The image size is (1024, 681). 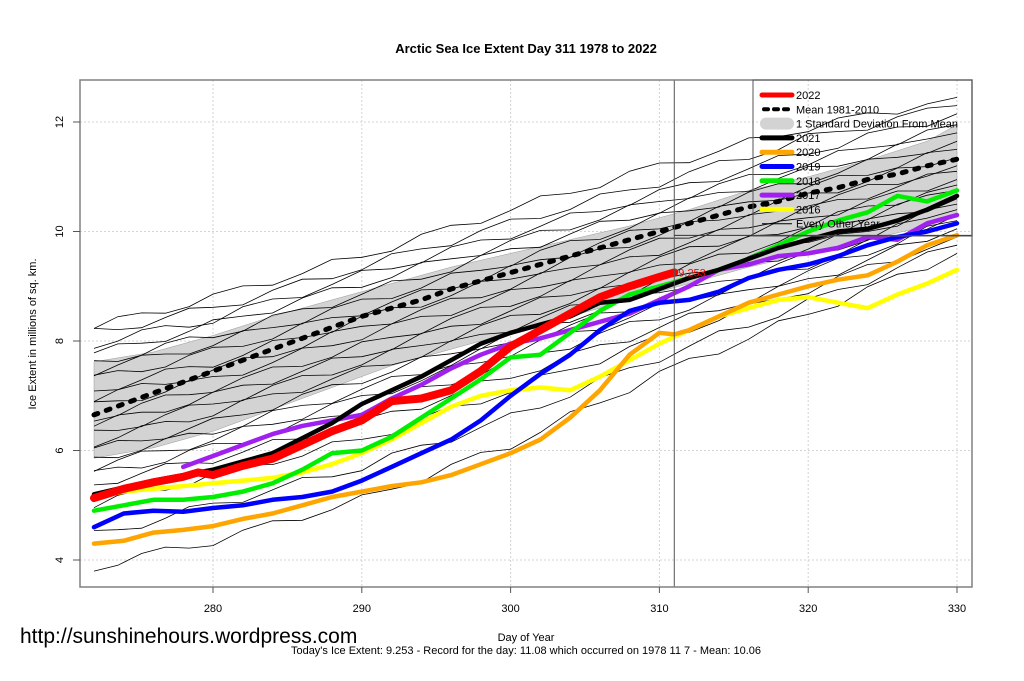 What do you see at coordinates (777, 123) in the screenshot?
I see `legend-swatch-band` at bounding box center [777, 123].